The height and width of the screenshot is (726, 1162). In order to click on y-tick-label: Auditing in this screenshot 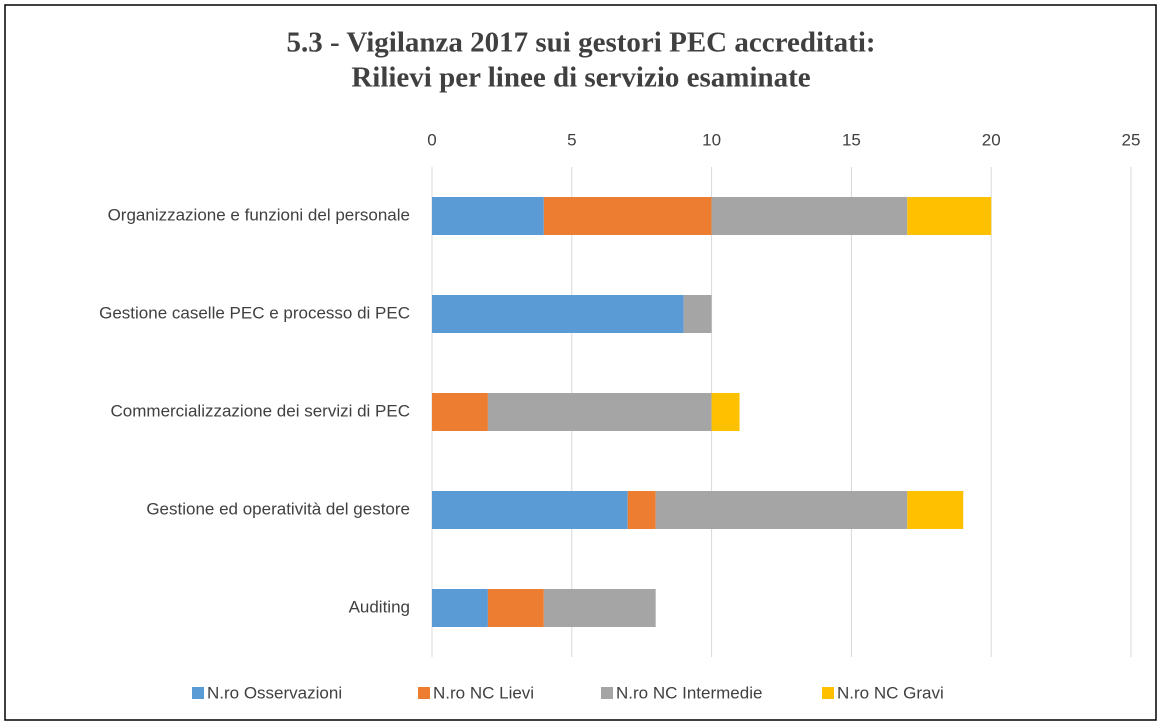, I will do `click(379, 606)`.